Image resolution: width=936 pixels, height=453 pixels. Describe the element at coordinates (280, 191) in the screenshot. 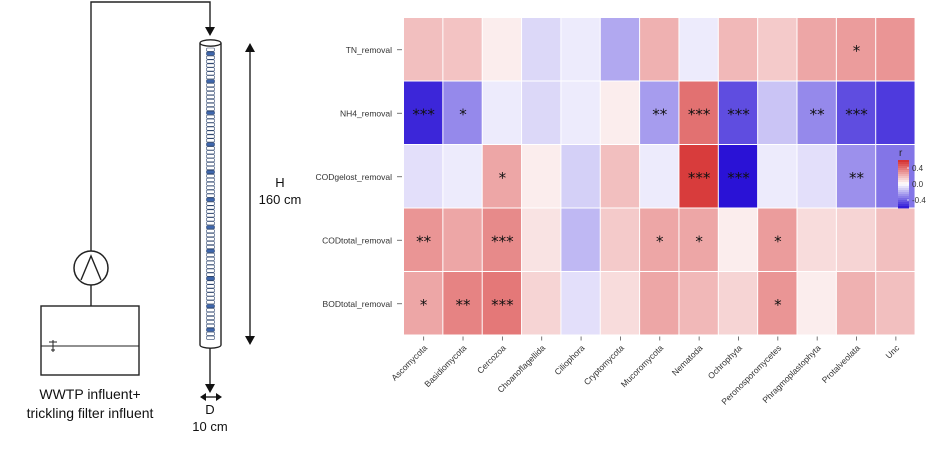

I see `height-label: H 160 cm` at that location.